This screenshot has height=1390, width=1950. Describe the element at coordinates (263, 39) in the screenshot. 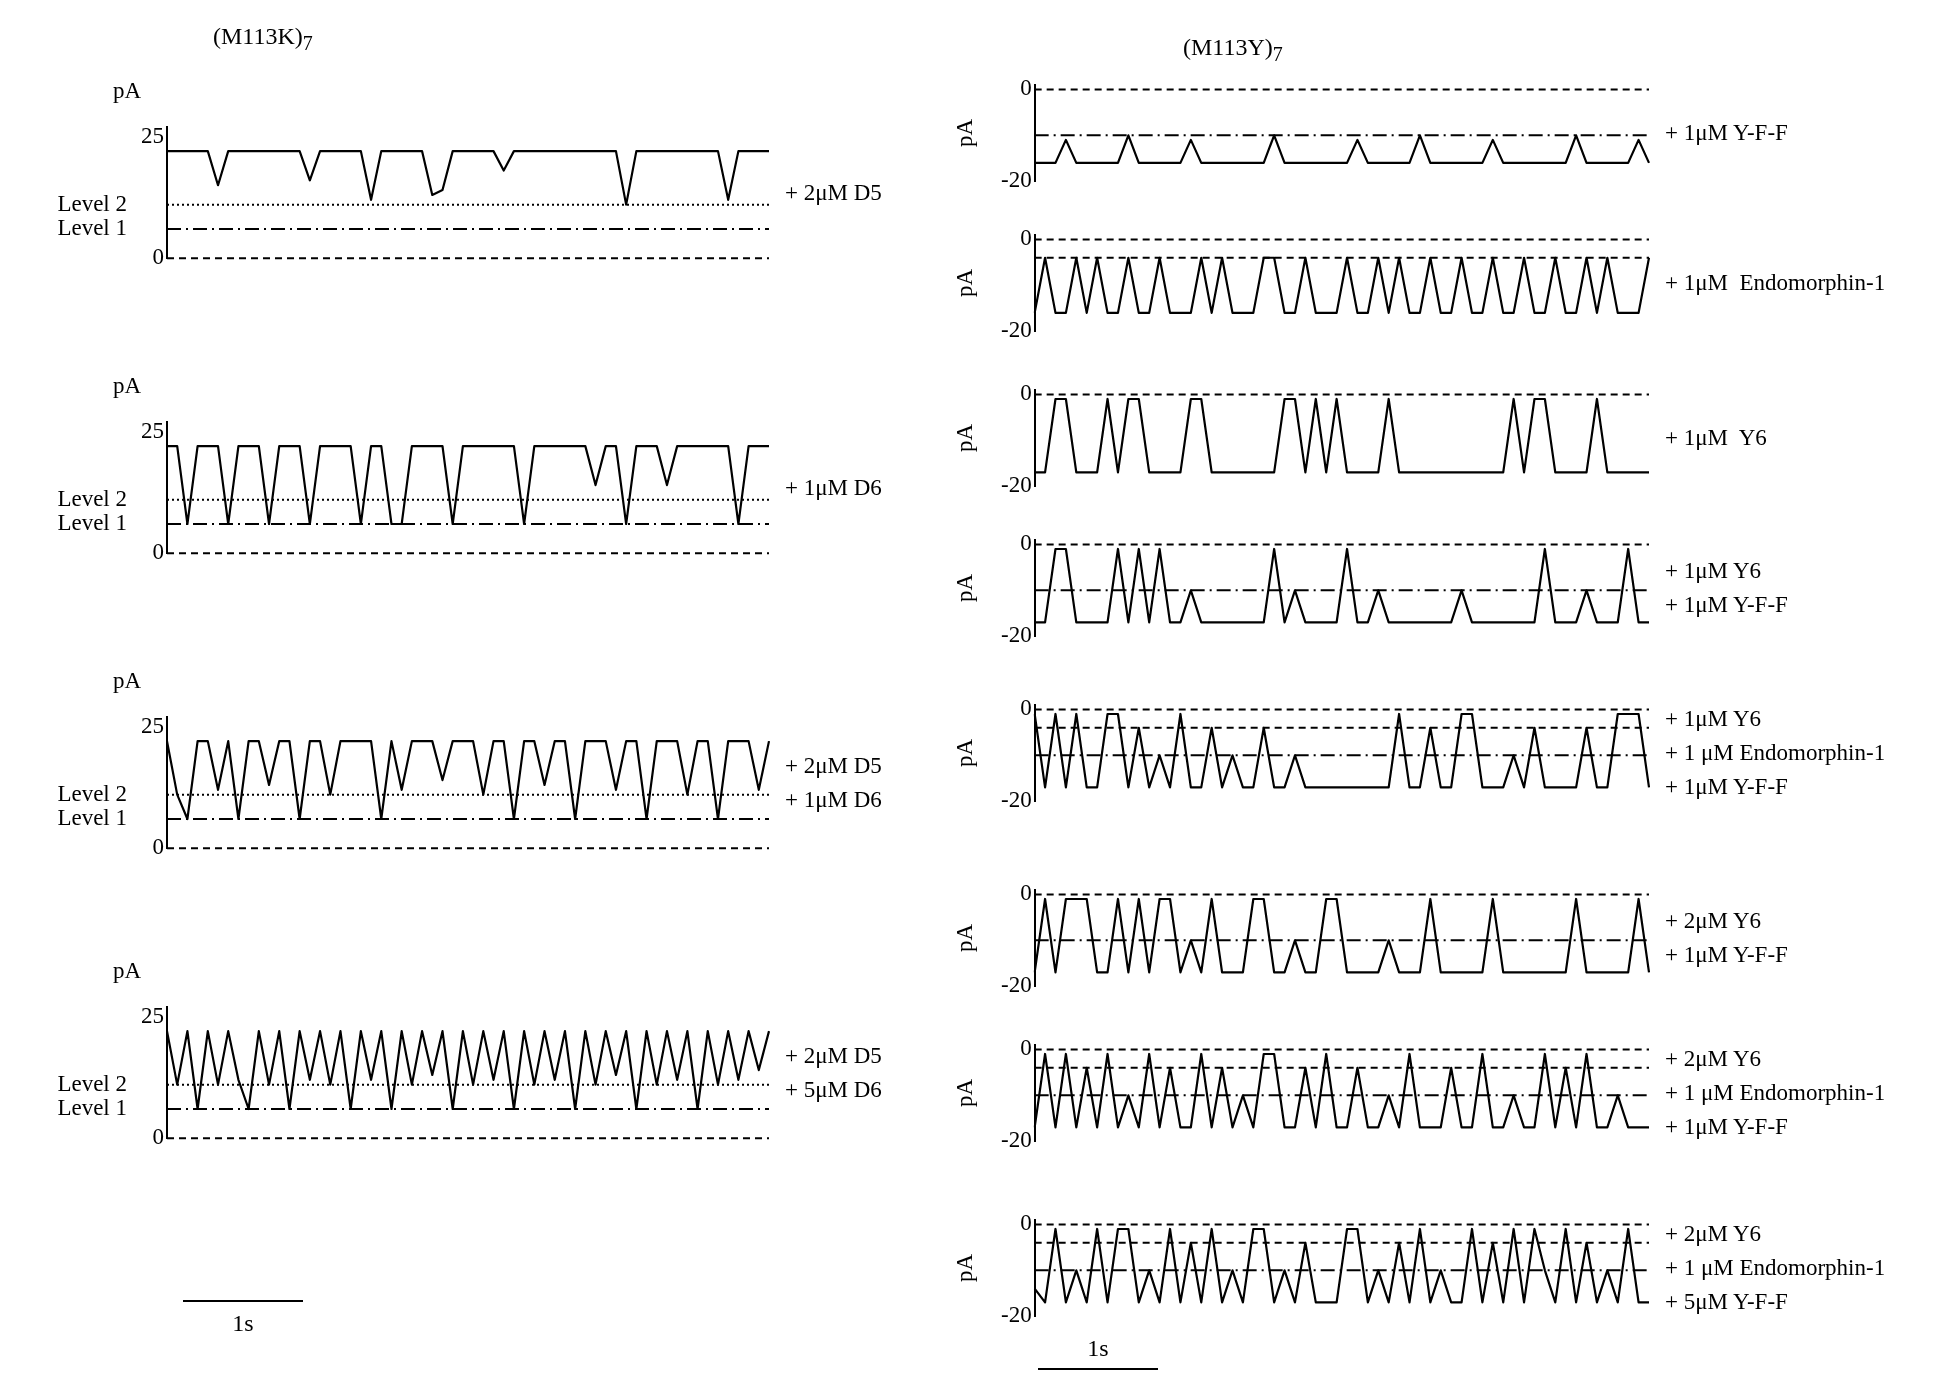

I see `chart-title: (M113K)$_{7}$` at that location.